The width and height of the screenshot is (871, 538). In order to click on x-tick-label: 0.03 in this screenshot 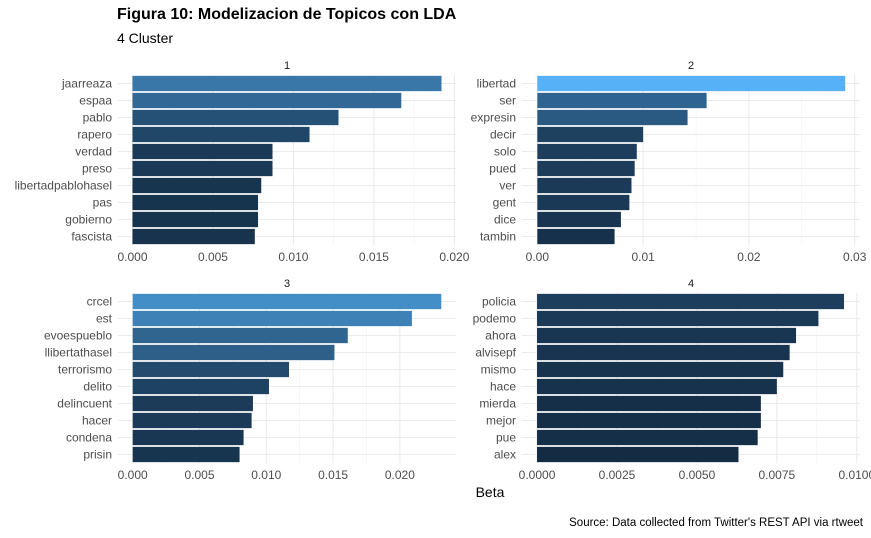, I will do `click(855, 257)`.